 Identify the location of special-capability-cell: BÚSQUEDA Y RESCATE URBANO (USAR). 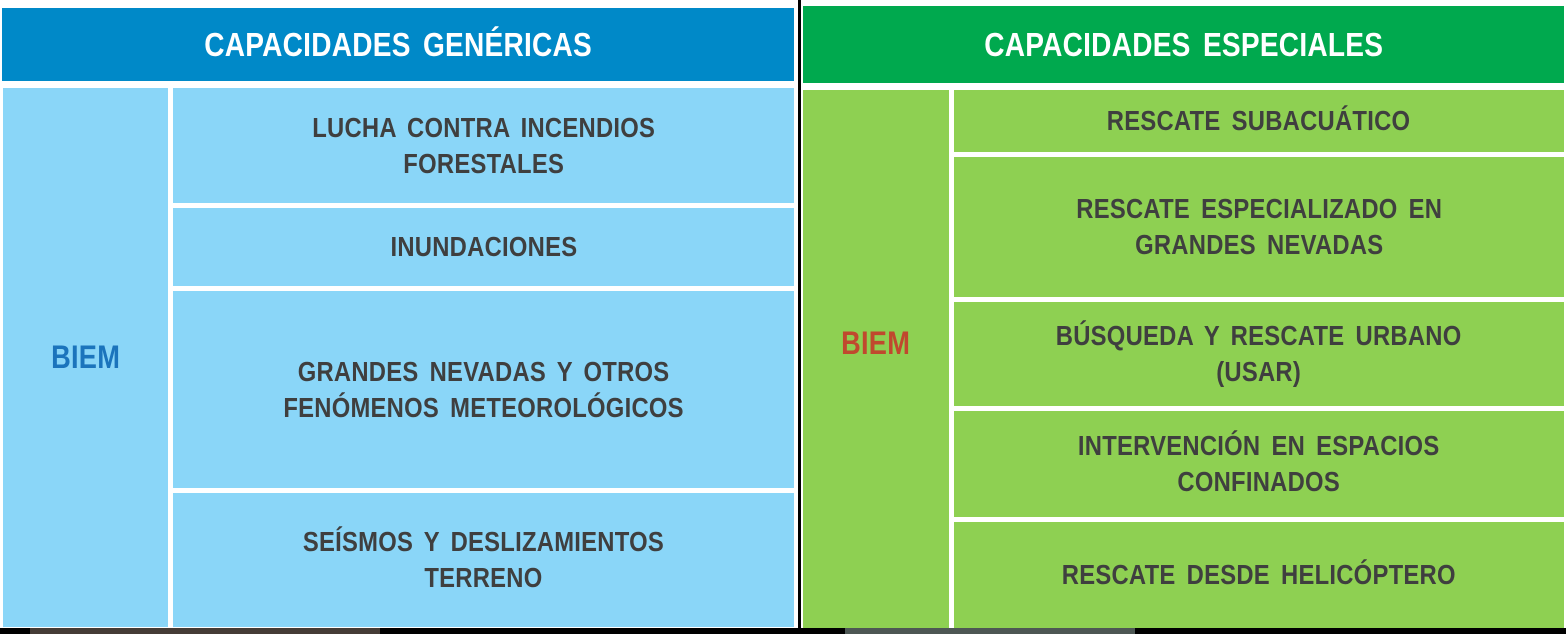
(1259, 354).